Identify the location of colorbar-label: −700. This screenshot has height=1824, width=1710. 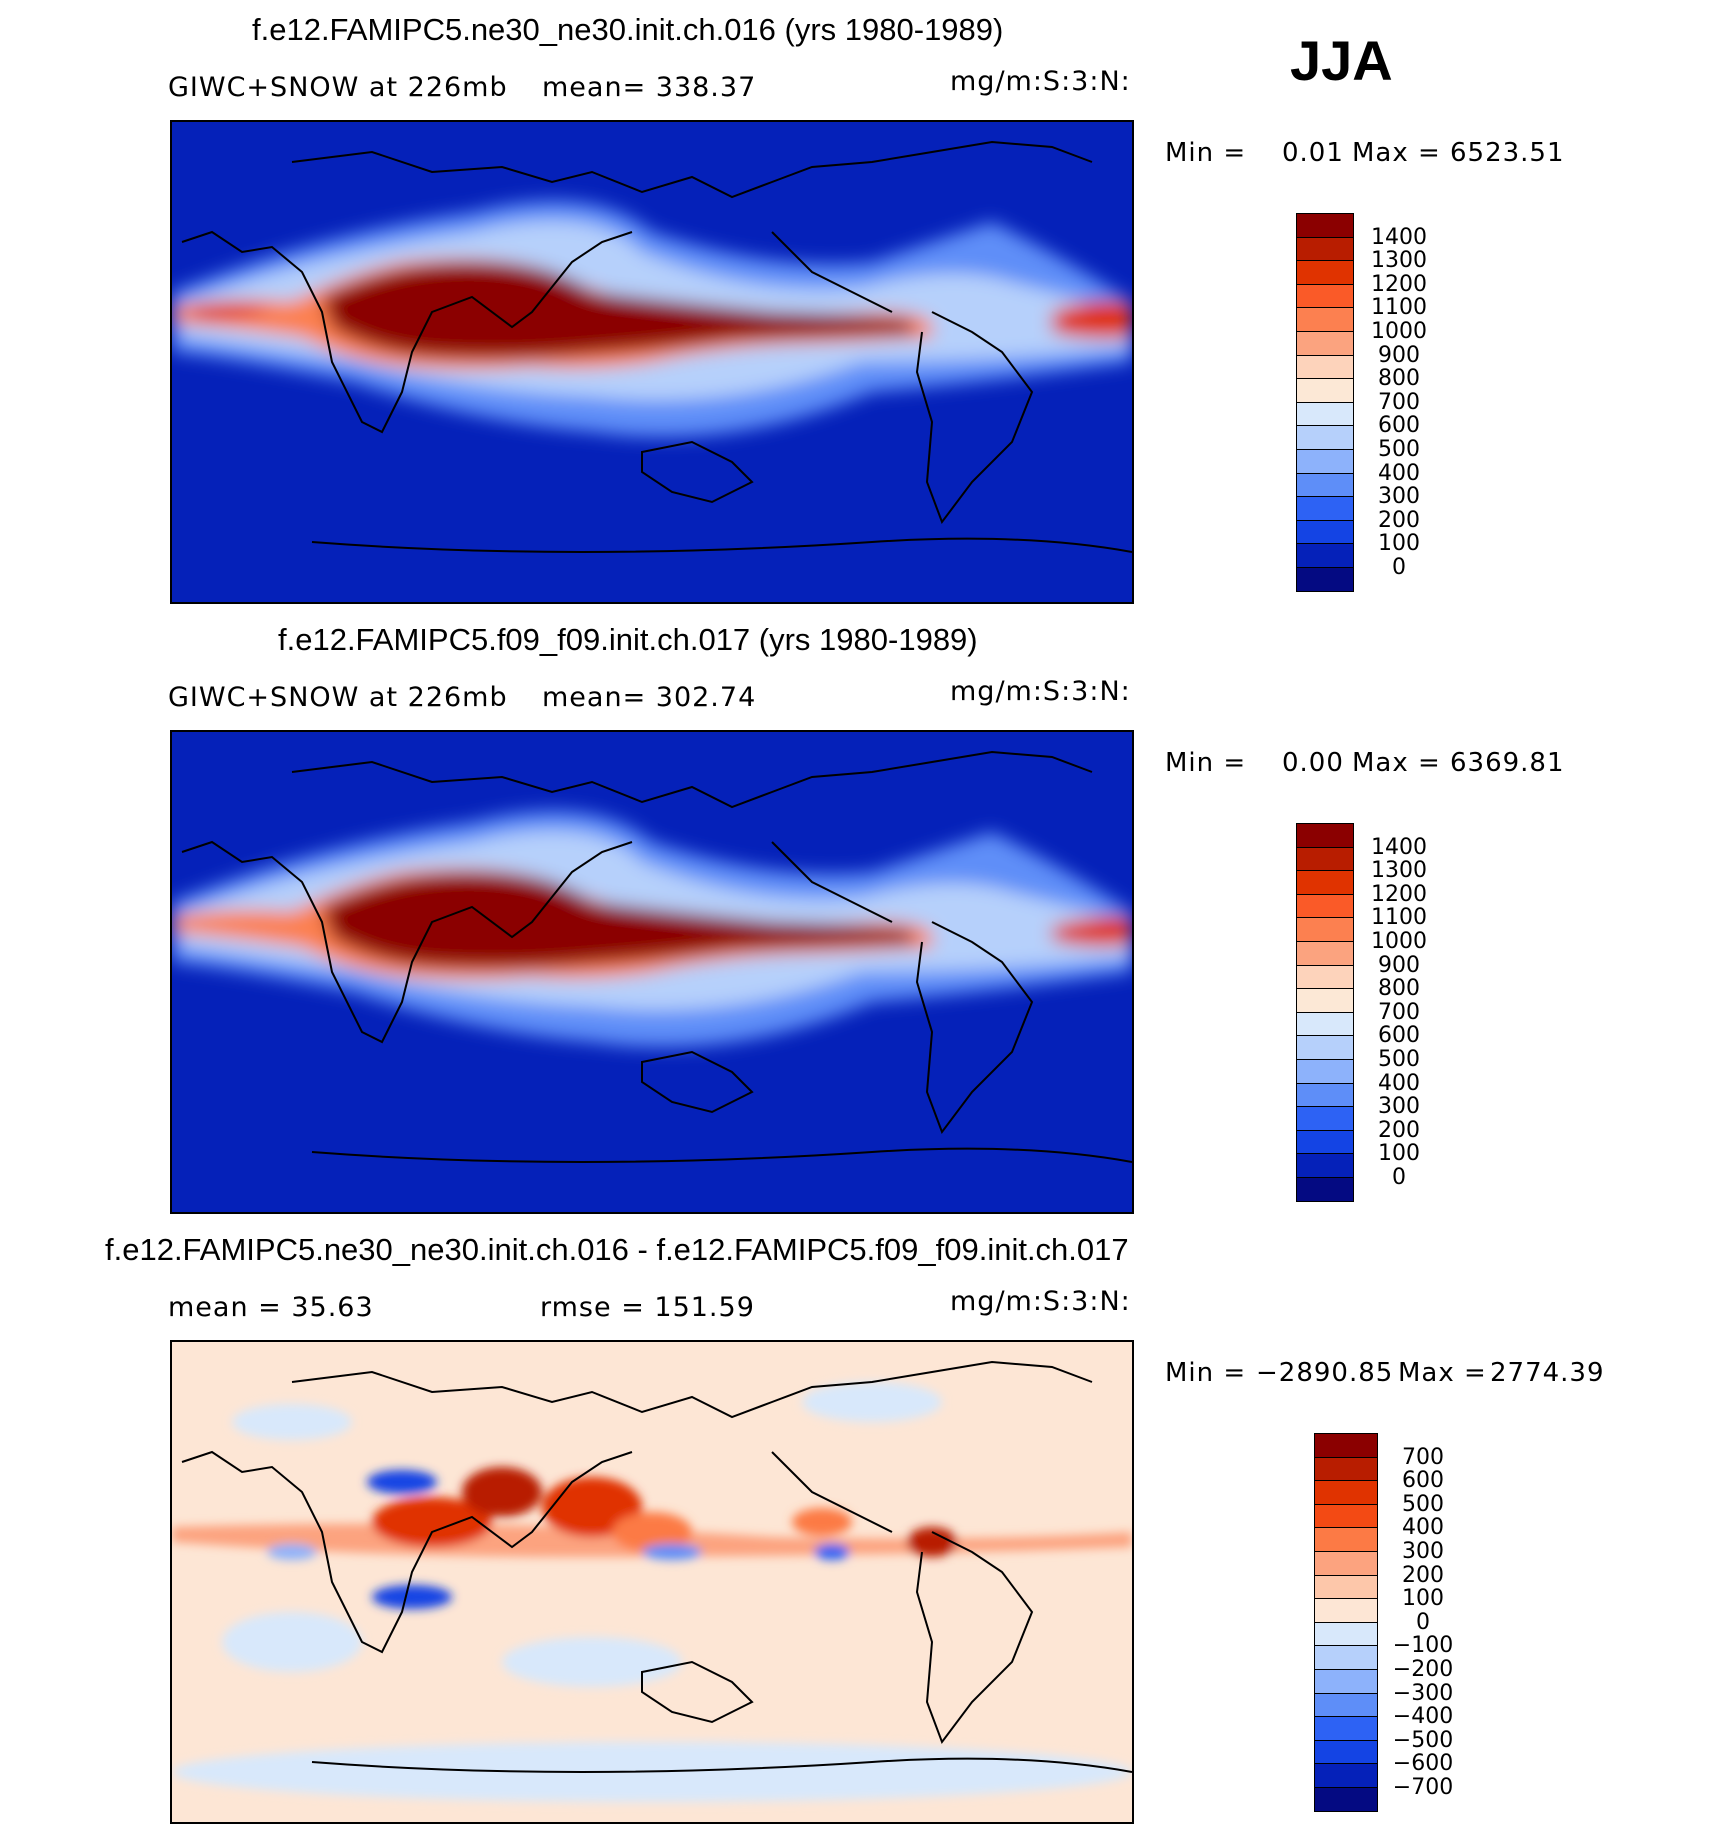
(1423, 1787).